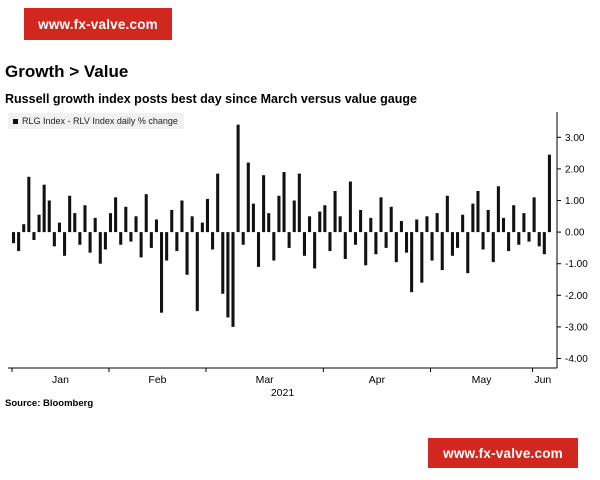 The height and width of the screenshot is (480, 600). Describe the element at coordinates (575, 201) in the screenshot. I see `y-tick-label: 1.00` at that location.